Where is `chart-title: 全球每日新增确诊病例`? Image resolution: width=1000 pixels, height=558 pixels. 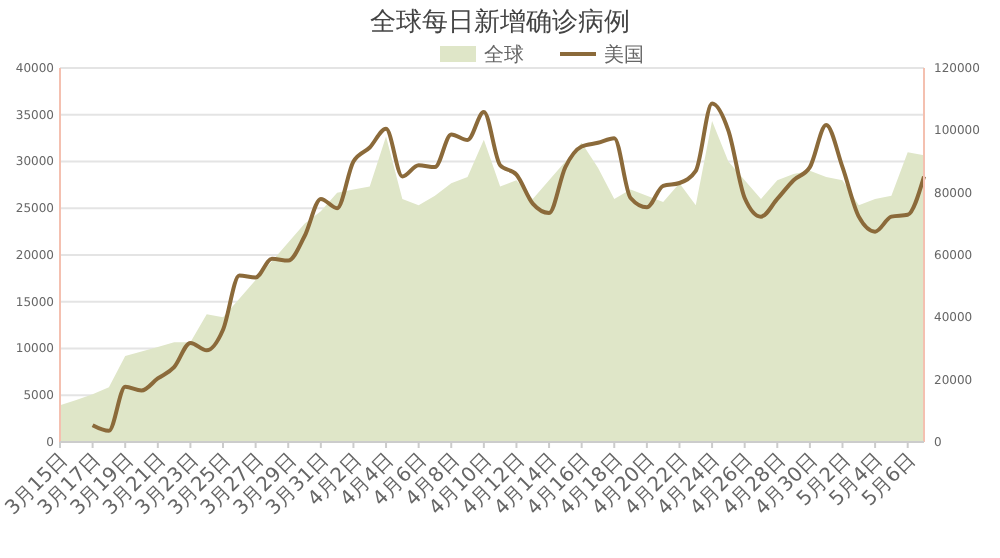
chart-title: 全球每日新增确诊病例 is located at coordinates (500, 23).